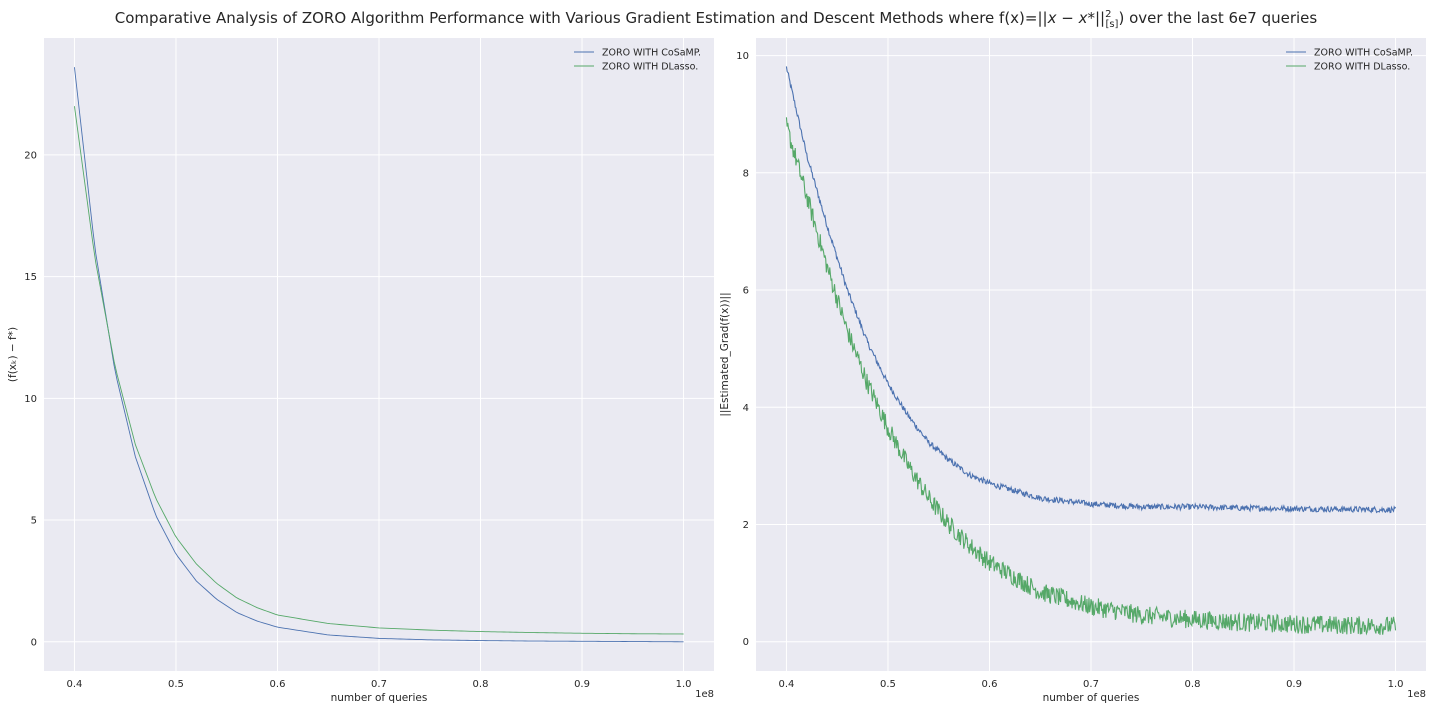 This screenshot has height=709, width=1432. Describe the element at coordinates (30, 277) in the screenshot. I see `y-tick-label: 15` at that location.